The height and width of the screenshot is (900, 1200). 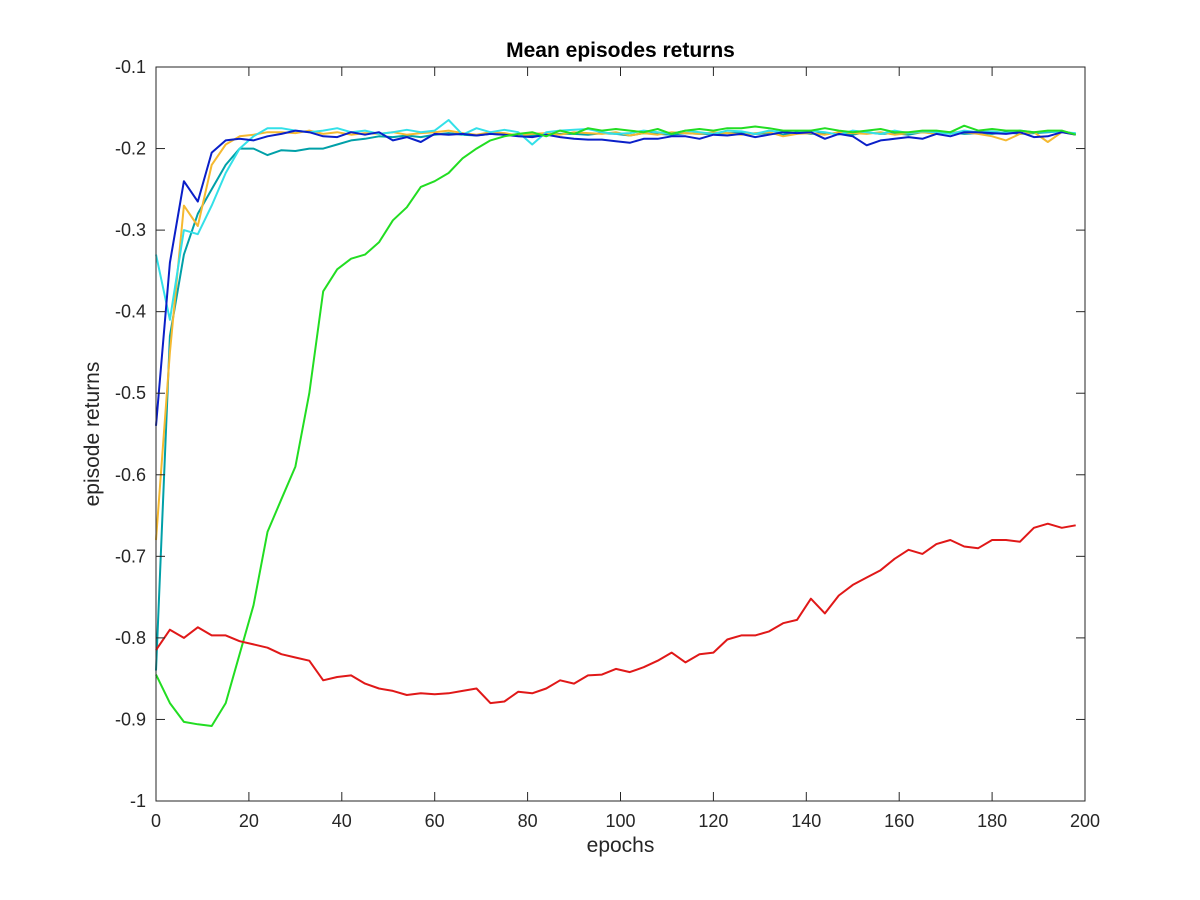 I want to click on y-tick-label: -0.1, so click(x=130, y=67).